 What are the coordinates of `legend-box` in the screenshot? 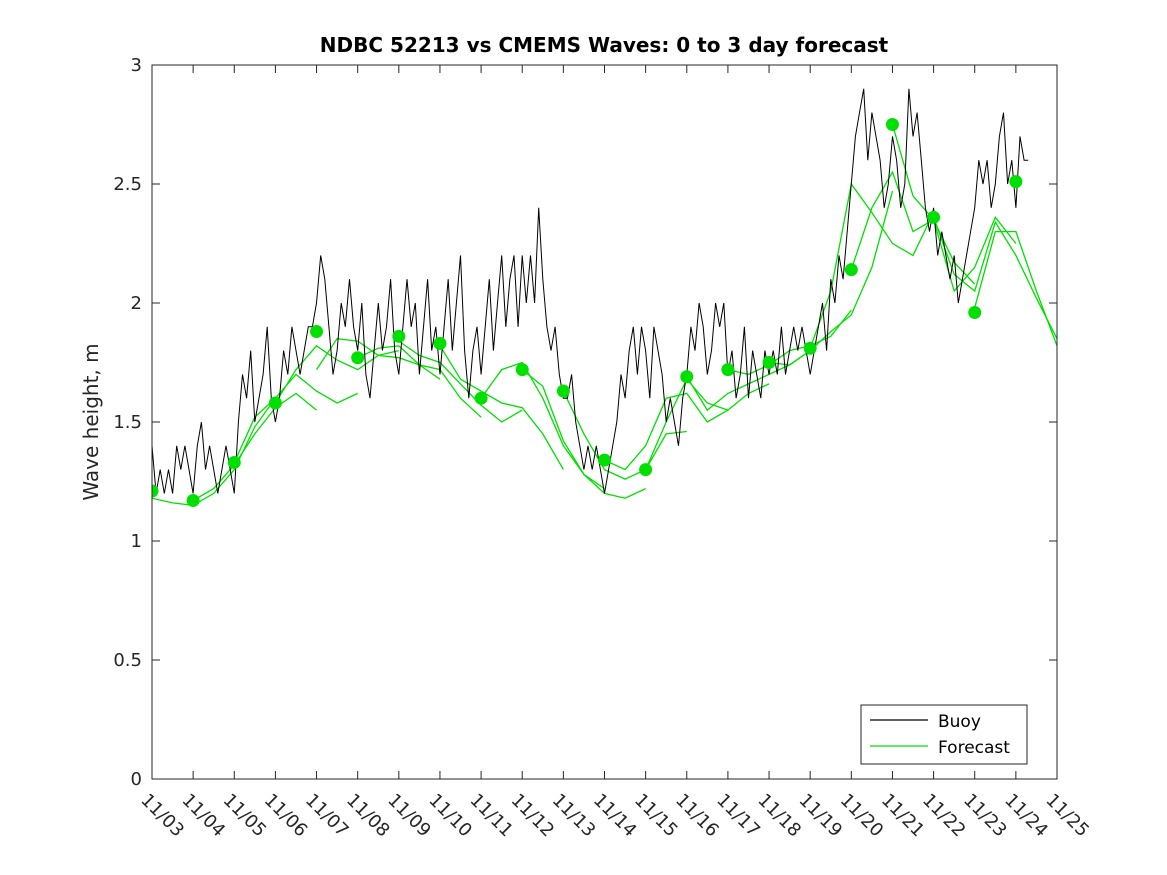 It's located at (944, 734).